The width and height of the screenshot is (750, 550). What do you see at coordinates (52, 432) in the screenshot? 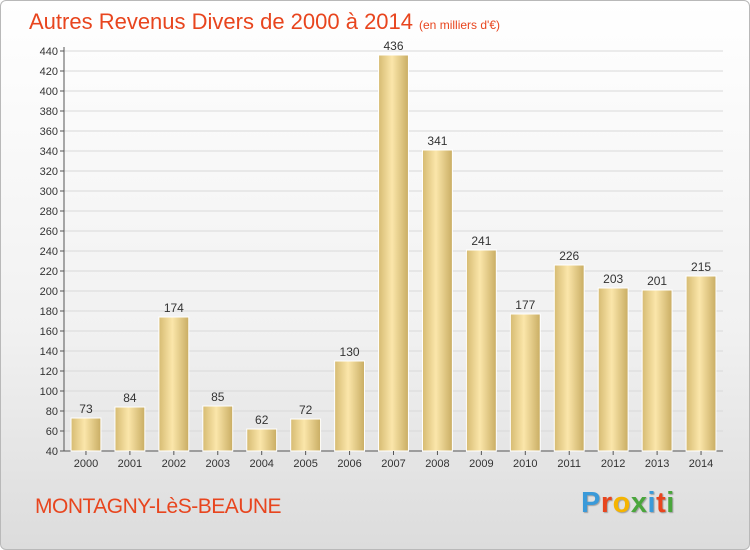
I see `y-tick-label: 60` at bounding box center [52, 432].